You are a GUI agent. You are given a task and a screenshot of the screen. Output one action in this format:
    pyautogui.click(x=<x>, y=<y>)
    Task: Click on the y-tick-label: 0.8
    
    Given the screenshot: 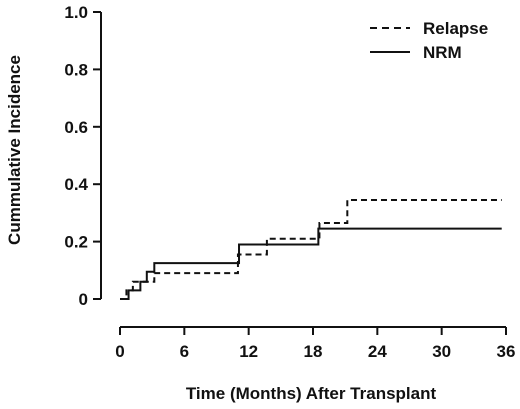 What is the action you would take?
    pyautogui.click(x=76, y=69)
    